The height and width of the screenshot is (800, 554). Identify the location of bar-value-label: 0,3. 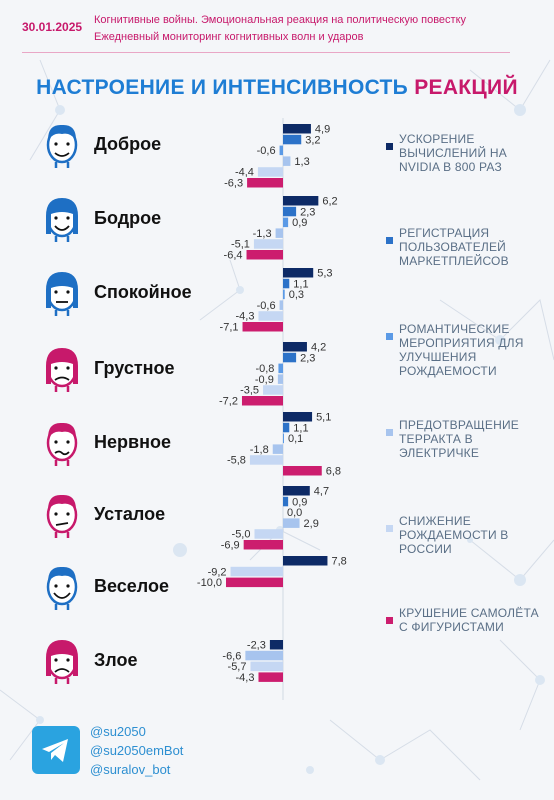
(296, 295).